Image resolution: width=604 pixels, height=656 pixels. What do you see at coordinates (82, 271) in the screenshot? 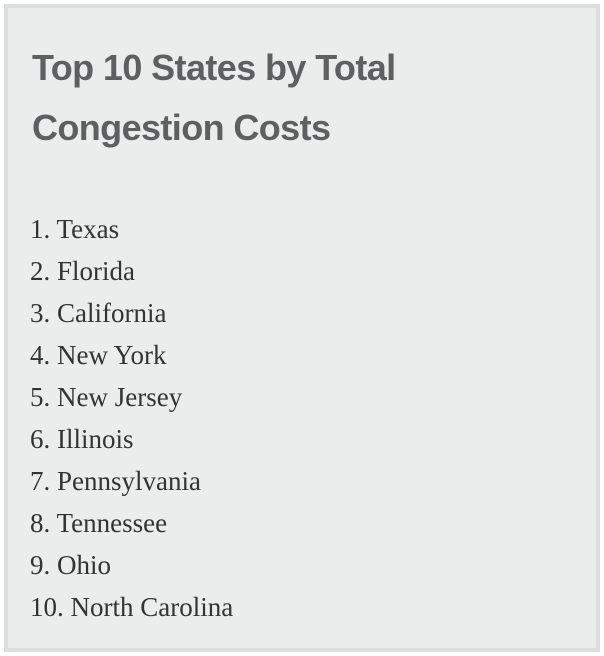
I see `list-item: 2. Florida` at bounding box center [82, 271].